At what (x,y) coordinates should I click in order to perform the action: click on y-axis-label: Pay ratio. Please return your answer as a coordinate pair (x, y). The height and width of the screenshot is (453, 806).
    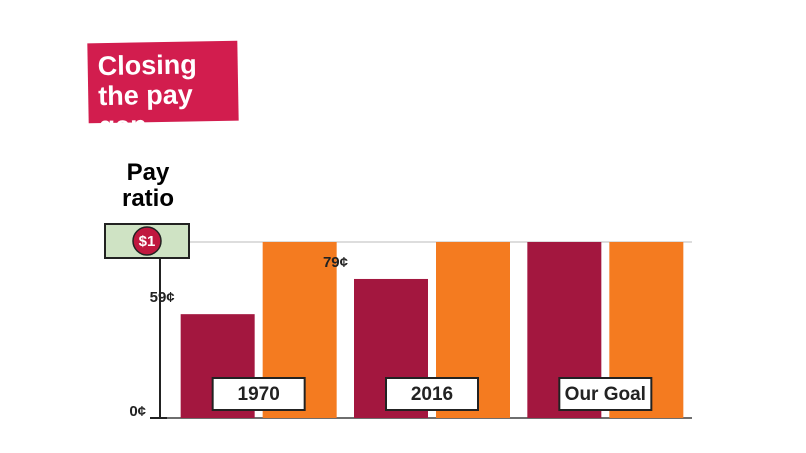
    Looking at the image, I should click on (147, 185).